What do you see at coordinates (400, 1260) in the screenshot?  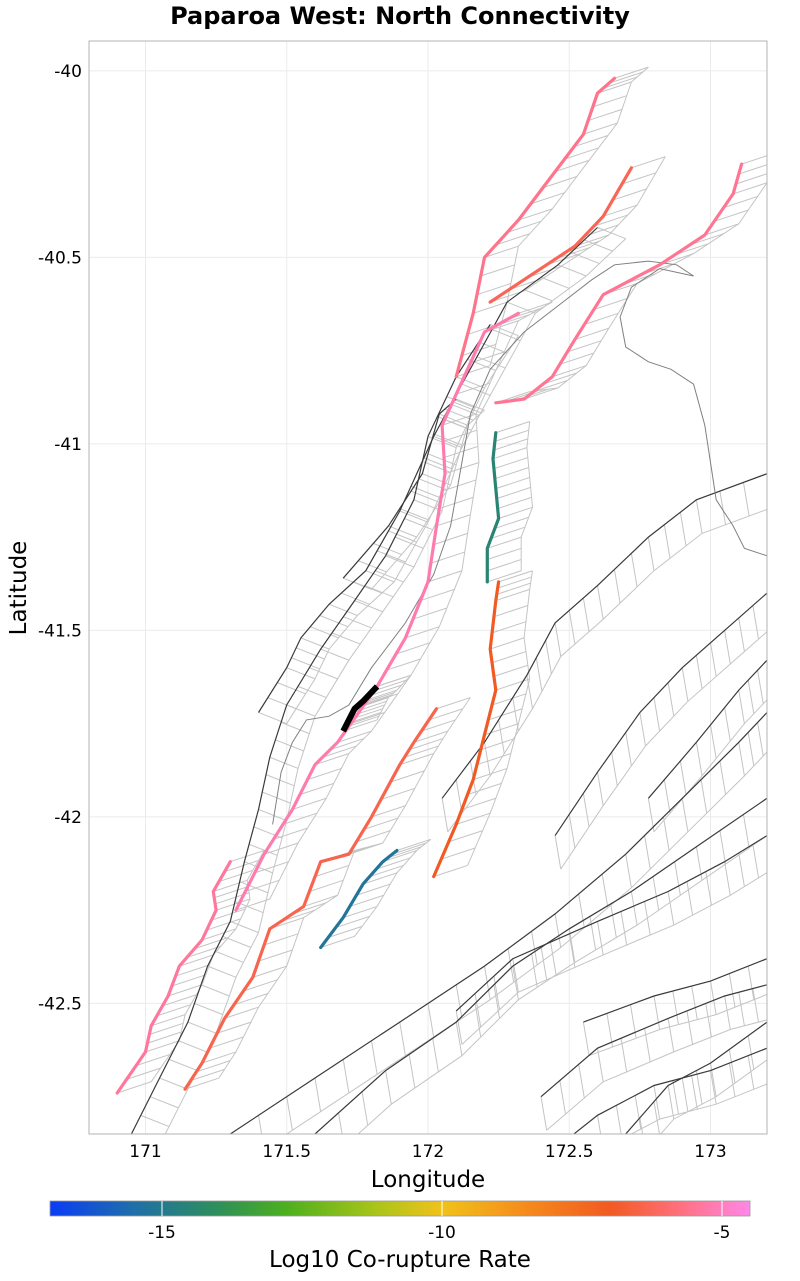 I see `colorbar-title: Log10 Co-rupture Rate` at bounding box center [400, 1260].